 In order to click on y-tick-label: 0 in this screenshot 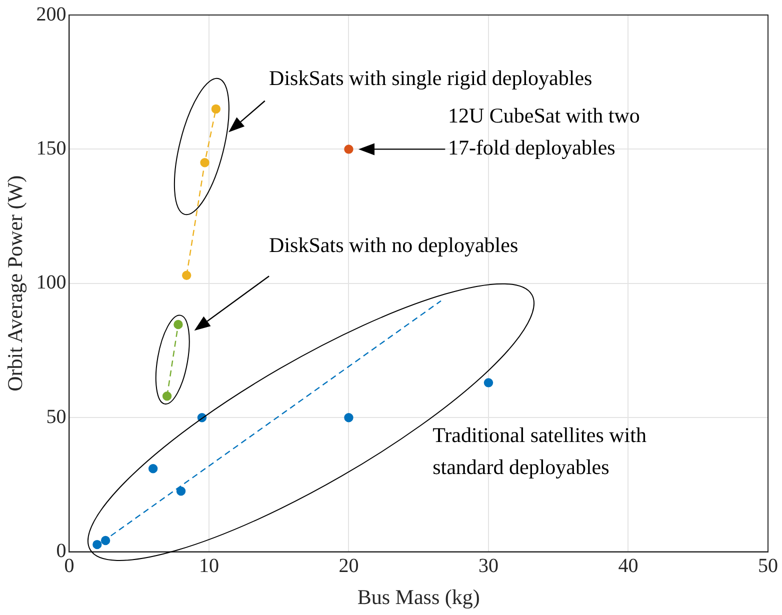, I will do `click(61, 551)`.